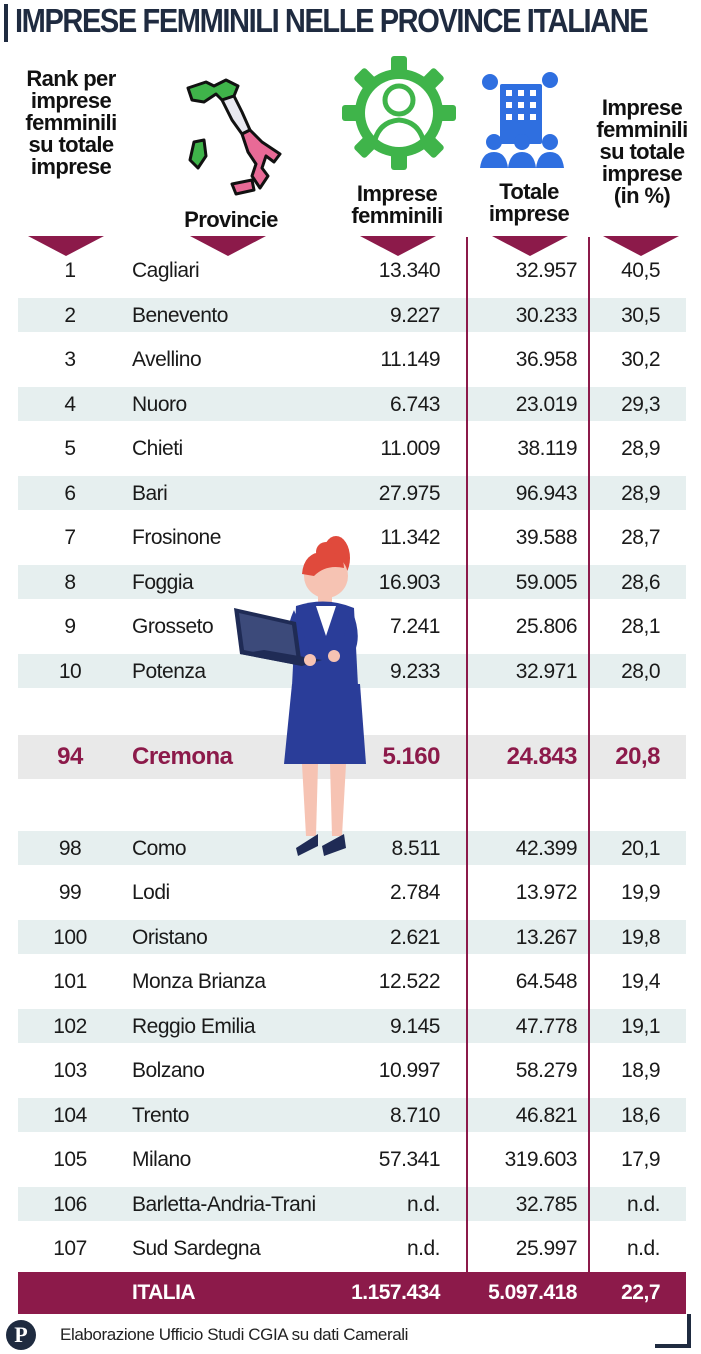 The width and height of the screenshot is (701, 1354). What do you see at coordinates (546, 1248) in the screenshot?
I see `cell-totale: 25.997` at bounding box center [546, 1248].